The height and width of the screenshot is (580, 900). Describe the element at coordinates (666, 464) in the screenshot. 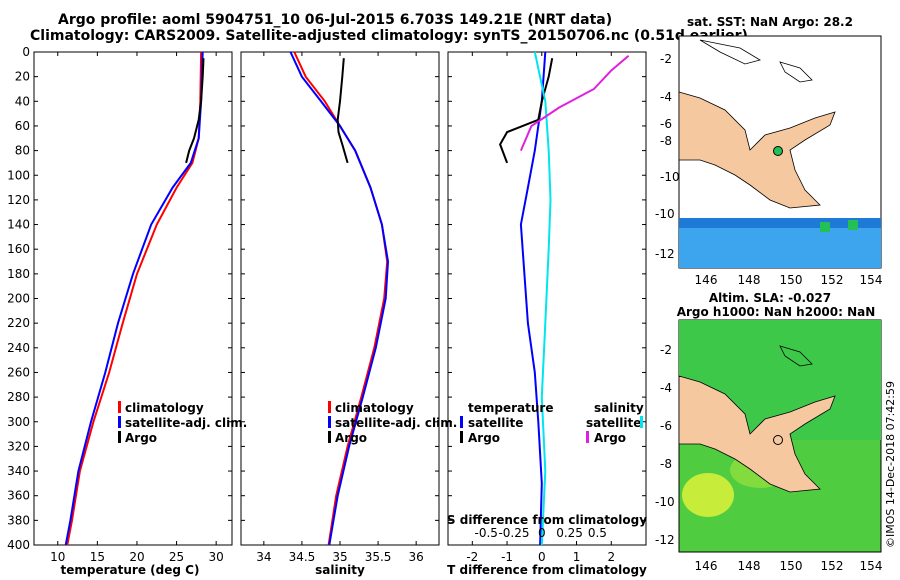

I see `sla-ytick: -8` at that location.